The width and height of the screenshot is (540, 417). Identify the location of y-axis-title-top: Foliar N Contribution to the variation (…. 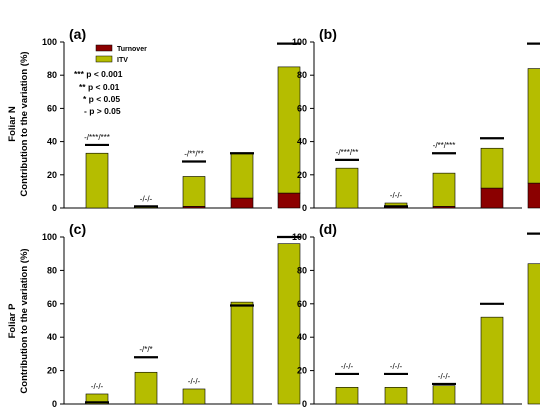
(18, 123).